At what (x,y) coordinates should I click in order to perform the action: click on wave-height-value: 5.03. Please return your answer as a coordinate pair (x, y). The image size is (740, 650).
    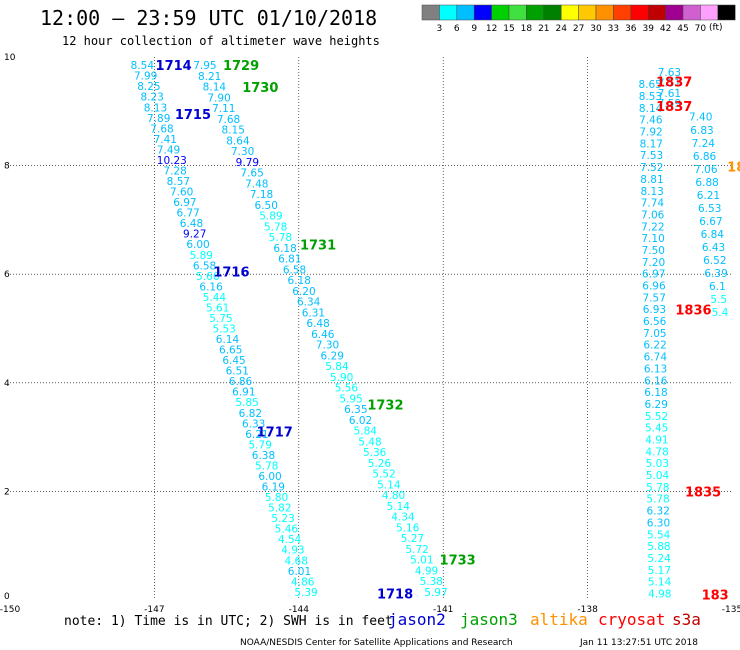
    Looking at the image, I should click on (657, 464).